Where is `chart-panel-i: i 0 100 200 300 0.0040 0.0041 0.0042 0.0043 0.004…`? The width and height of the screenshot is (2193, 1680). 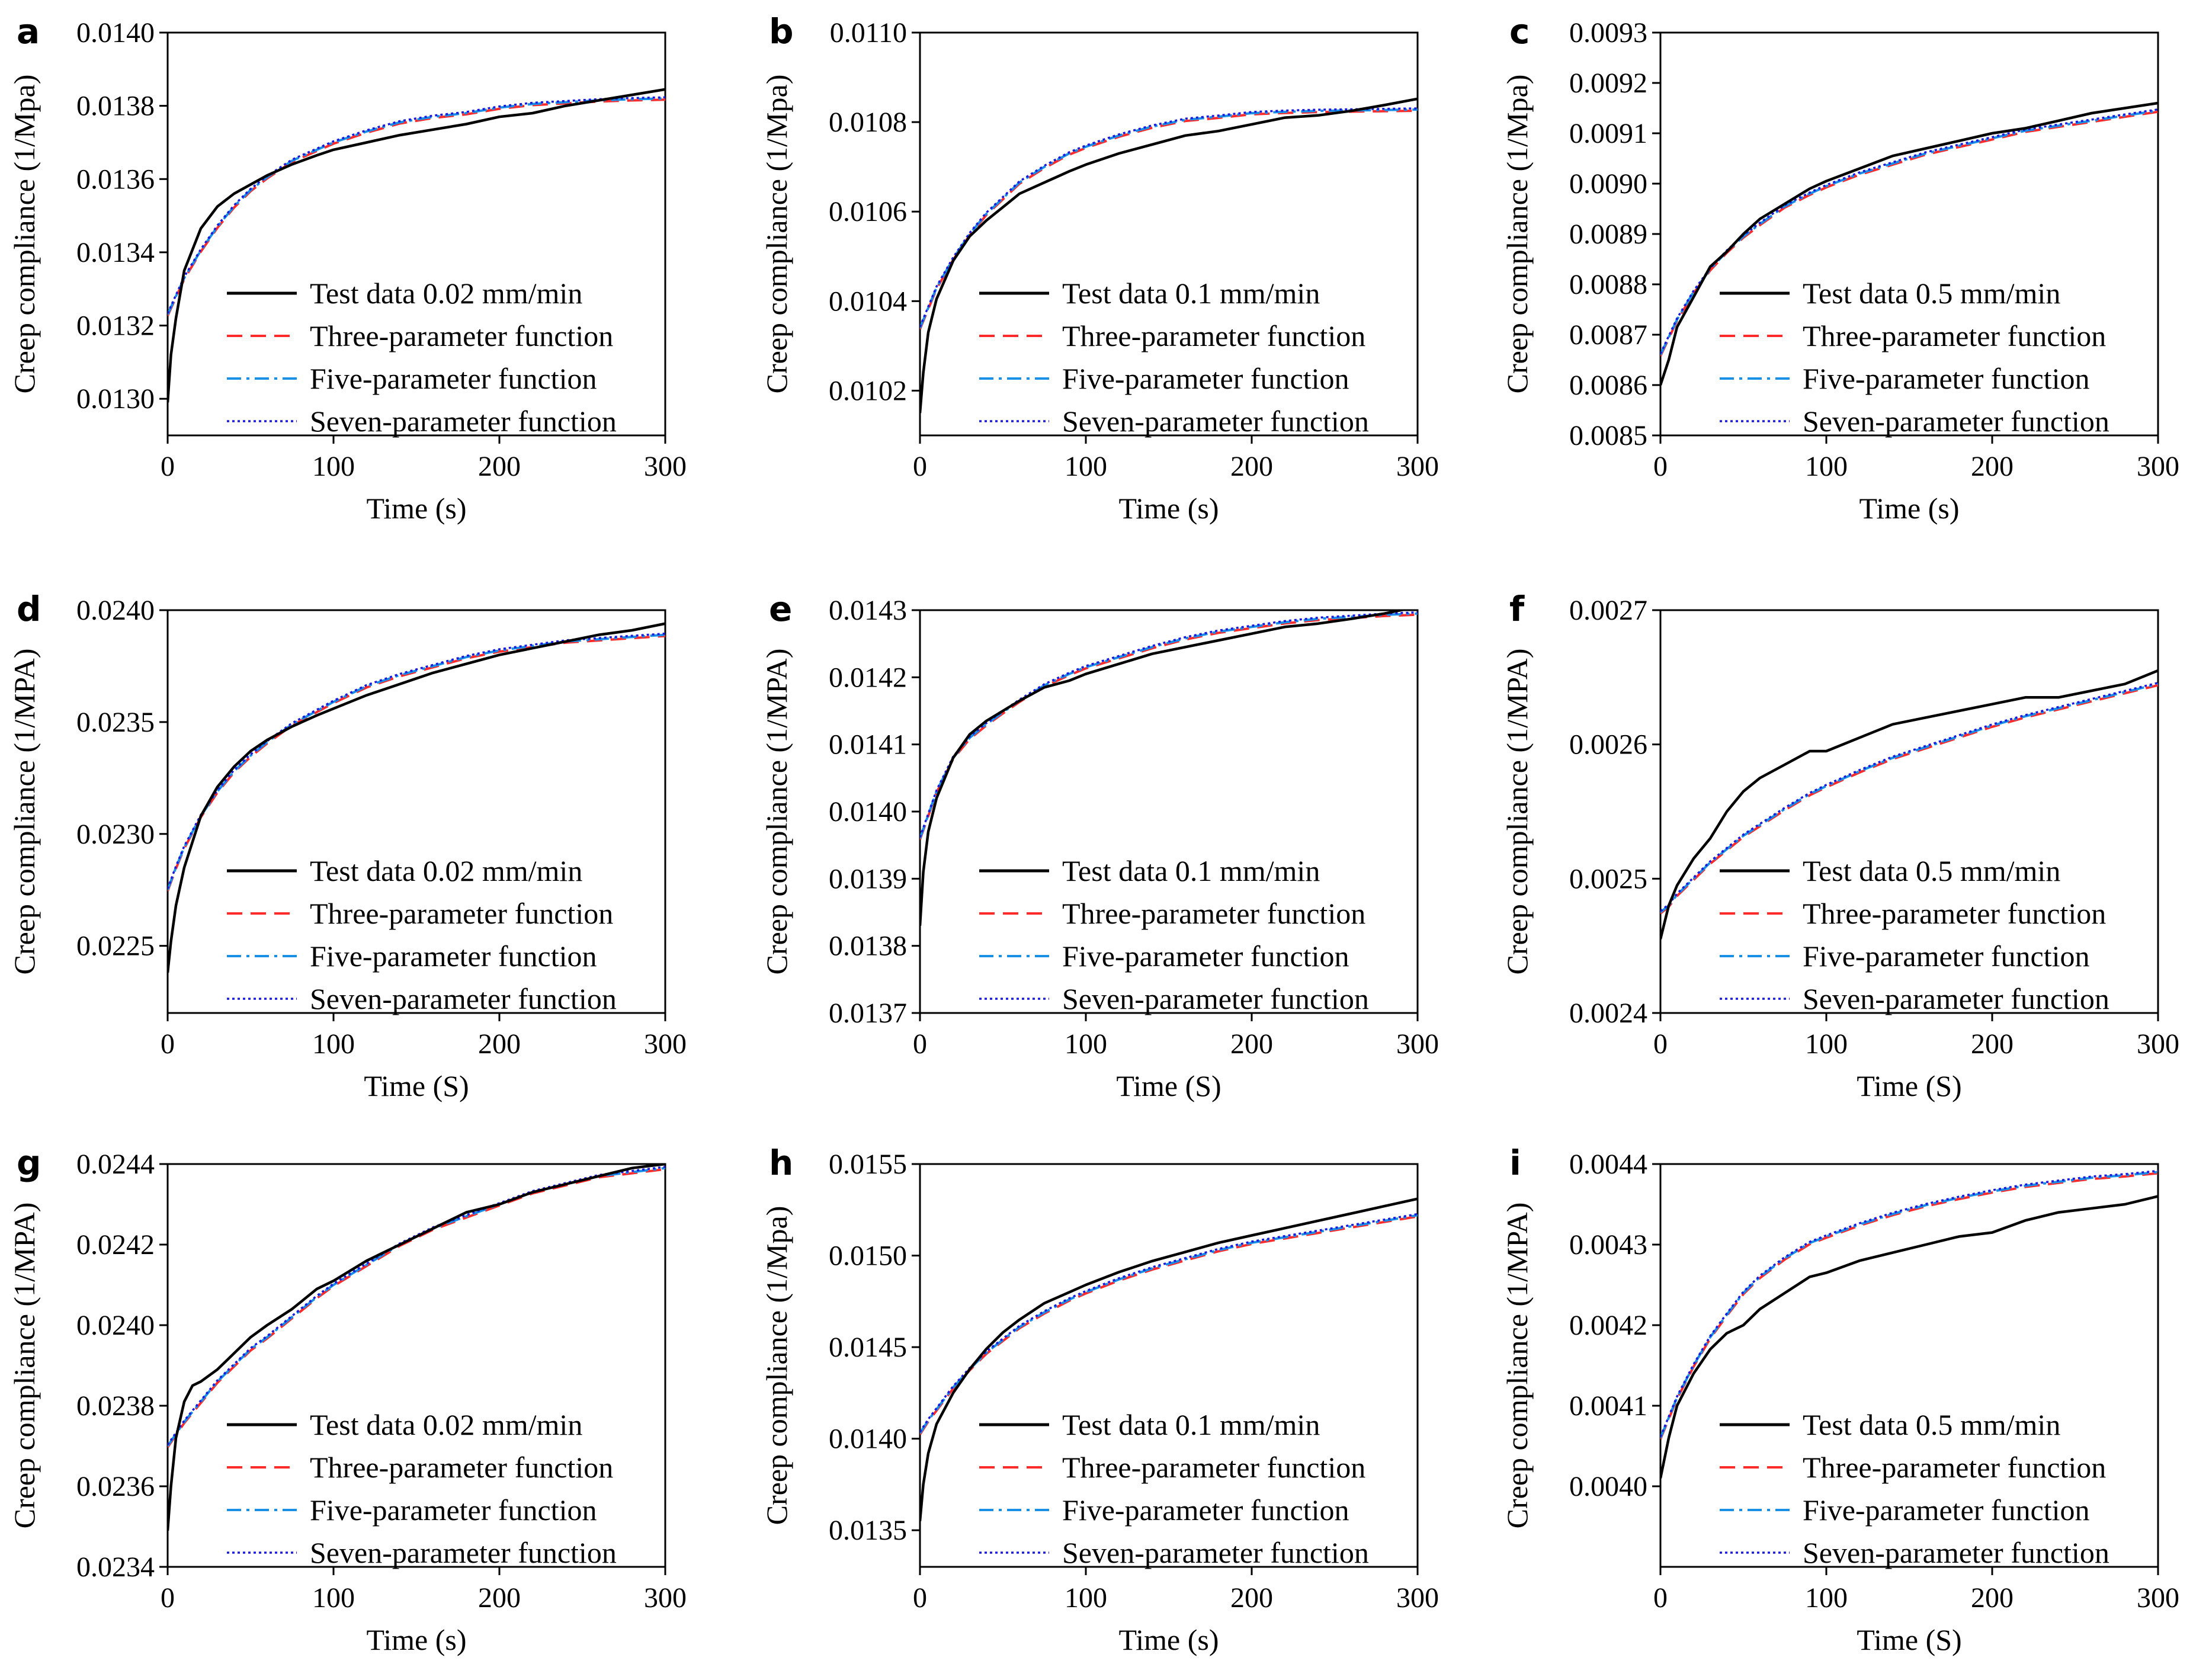 chart-panel-i: i 0 100 200 300 0.0040 0.0041 0.0042 0.0043 0.004… is located at coordinates (1840, 1399).